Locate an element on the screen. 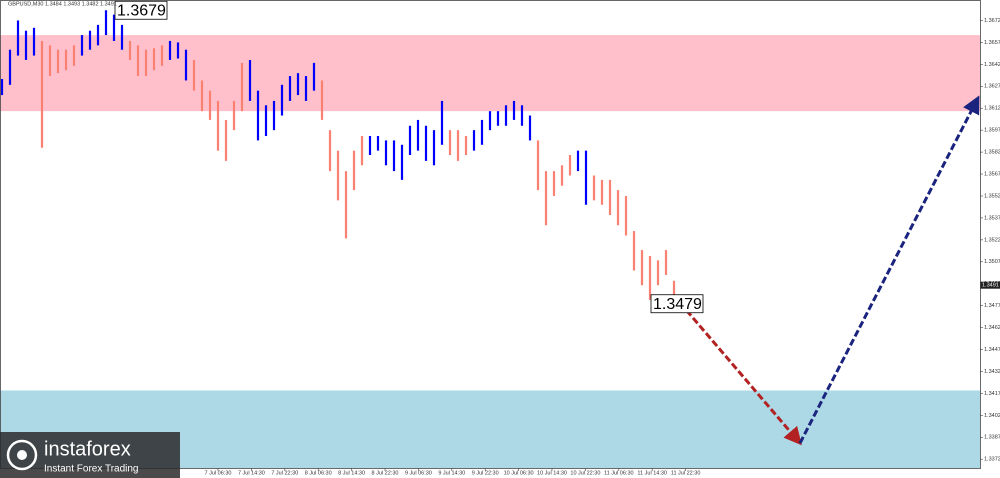 Image resolution: width=1000 pixels, height=478 pixels. current-price-label: 1.3491 is located at coordinates (990, 286).